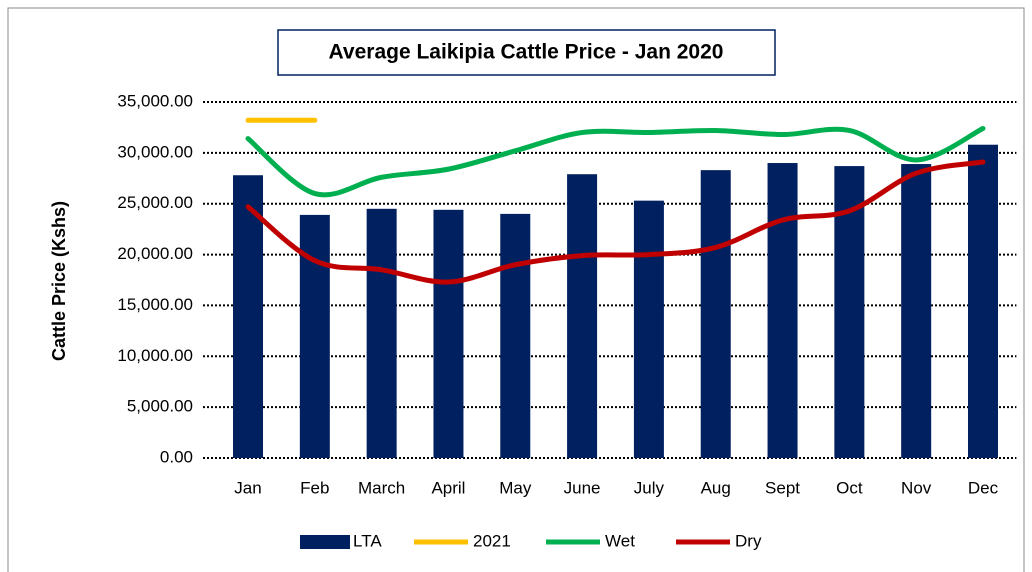 The width and height of the screenshot is (1032, 572). Describe the element at coordinates (59, 281) in the screenshot. I see `y-axis-label: Cattle Price (Kshs)` at that location.